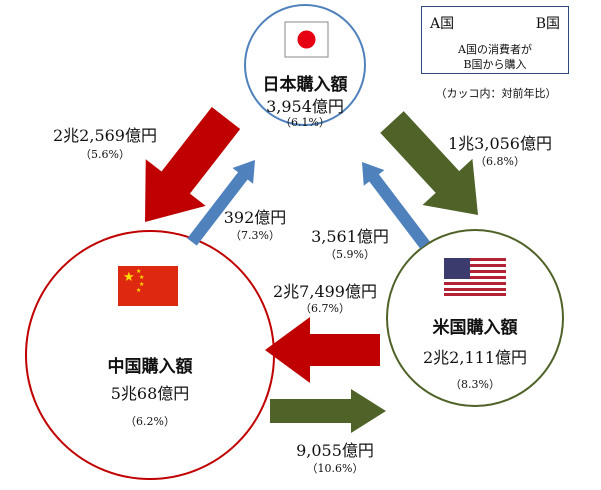 The image size is (601, 490). I want to click on legend-box: A国 B国 A国の消費者が B国から購入, so click(495, 40).